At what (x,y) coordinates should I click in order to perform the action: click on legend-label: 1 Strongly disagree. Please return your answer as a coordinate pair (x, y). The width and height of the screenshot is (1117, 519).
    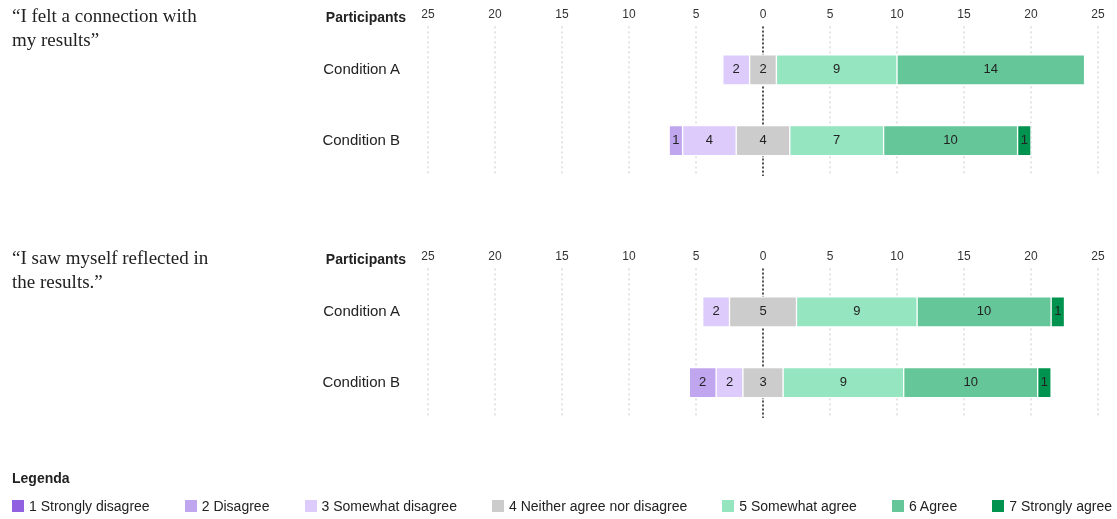
    Looking at the image, I should click on (89, 506).